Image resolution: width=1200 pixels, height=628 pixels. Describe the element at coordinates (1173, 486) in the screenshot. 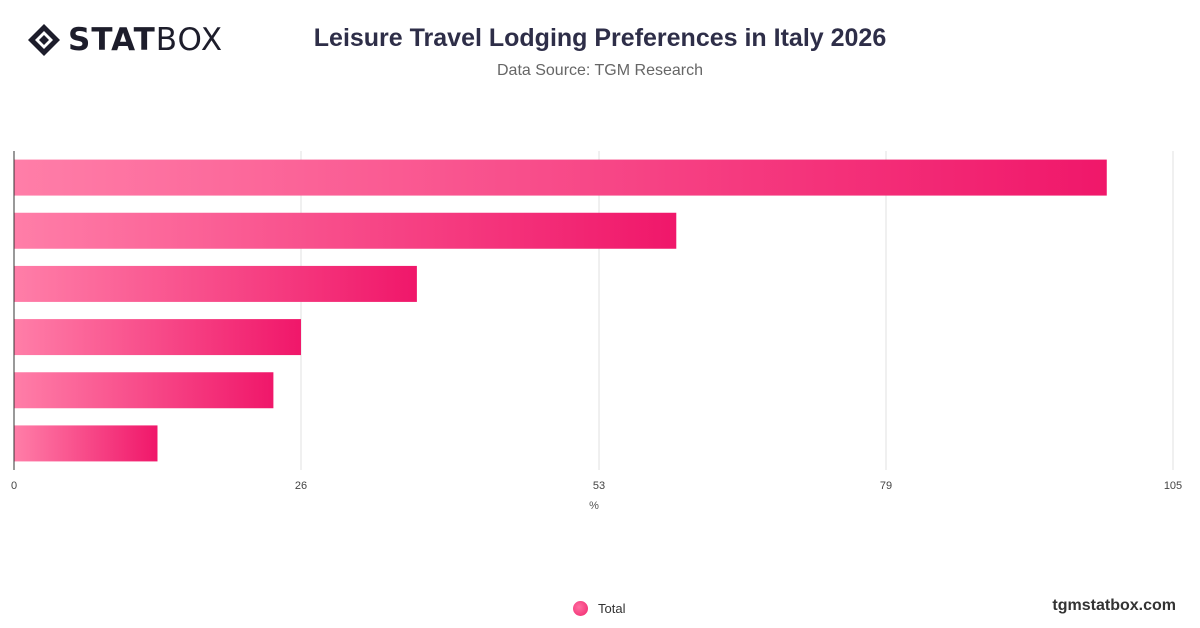

I see `x-tick-label: 105` at that location.